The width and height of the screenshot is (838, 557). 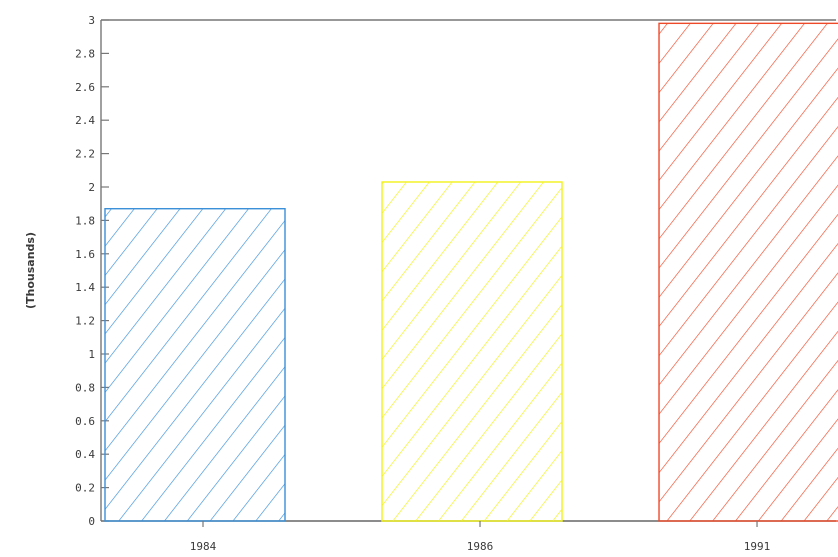 What do you see at coordinates (203, 546) in the screenshot?
I see `x-tick-label: 1984` at bounding box center [203, 546].